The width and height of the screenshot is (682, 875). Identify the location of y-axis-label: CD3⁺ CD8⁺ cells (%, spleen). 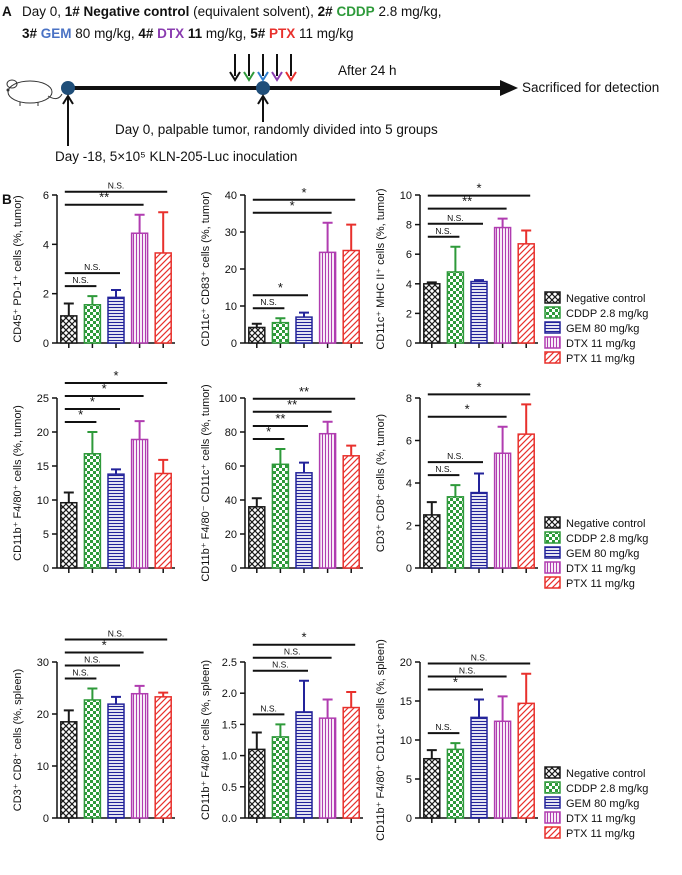
(18, 740).